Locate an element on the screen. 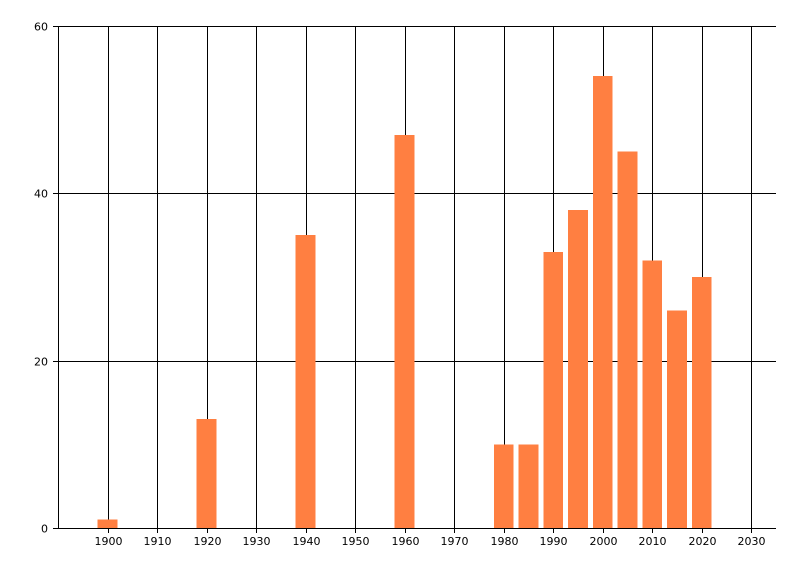 This screenshot has height=576, width=800. x-tick-label-1980: 1980 is located at coordinates (505, 541).